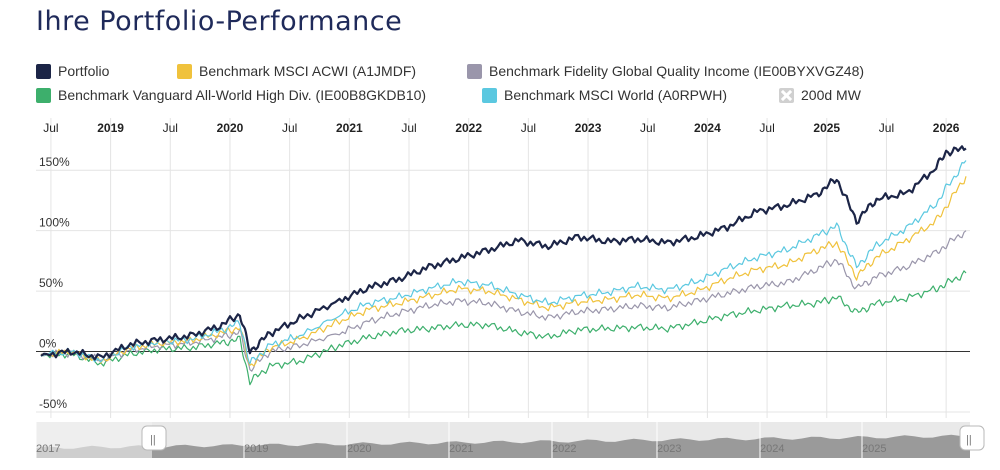 This screenshot has height=470, width=1000. What do you see at coordinates (53, 404) in the screenshot?
I see `y-tick-label: -50%` at bounding box center [53, 404].